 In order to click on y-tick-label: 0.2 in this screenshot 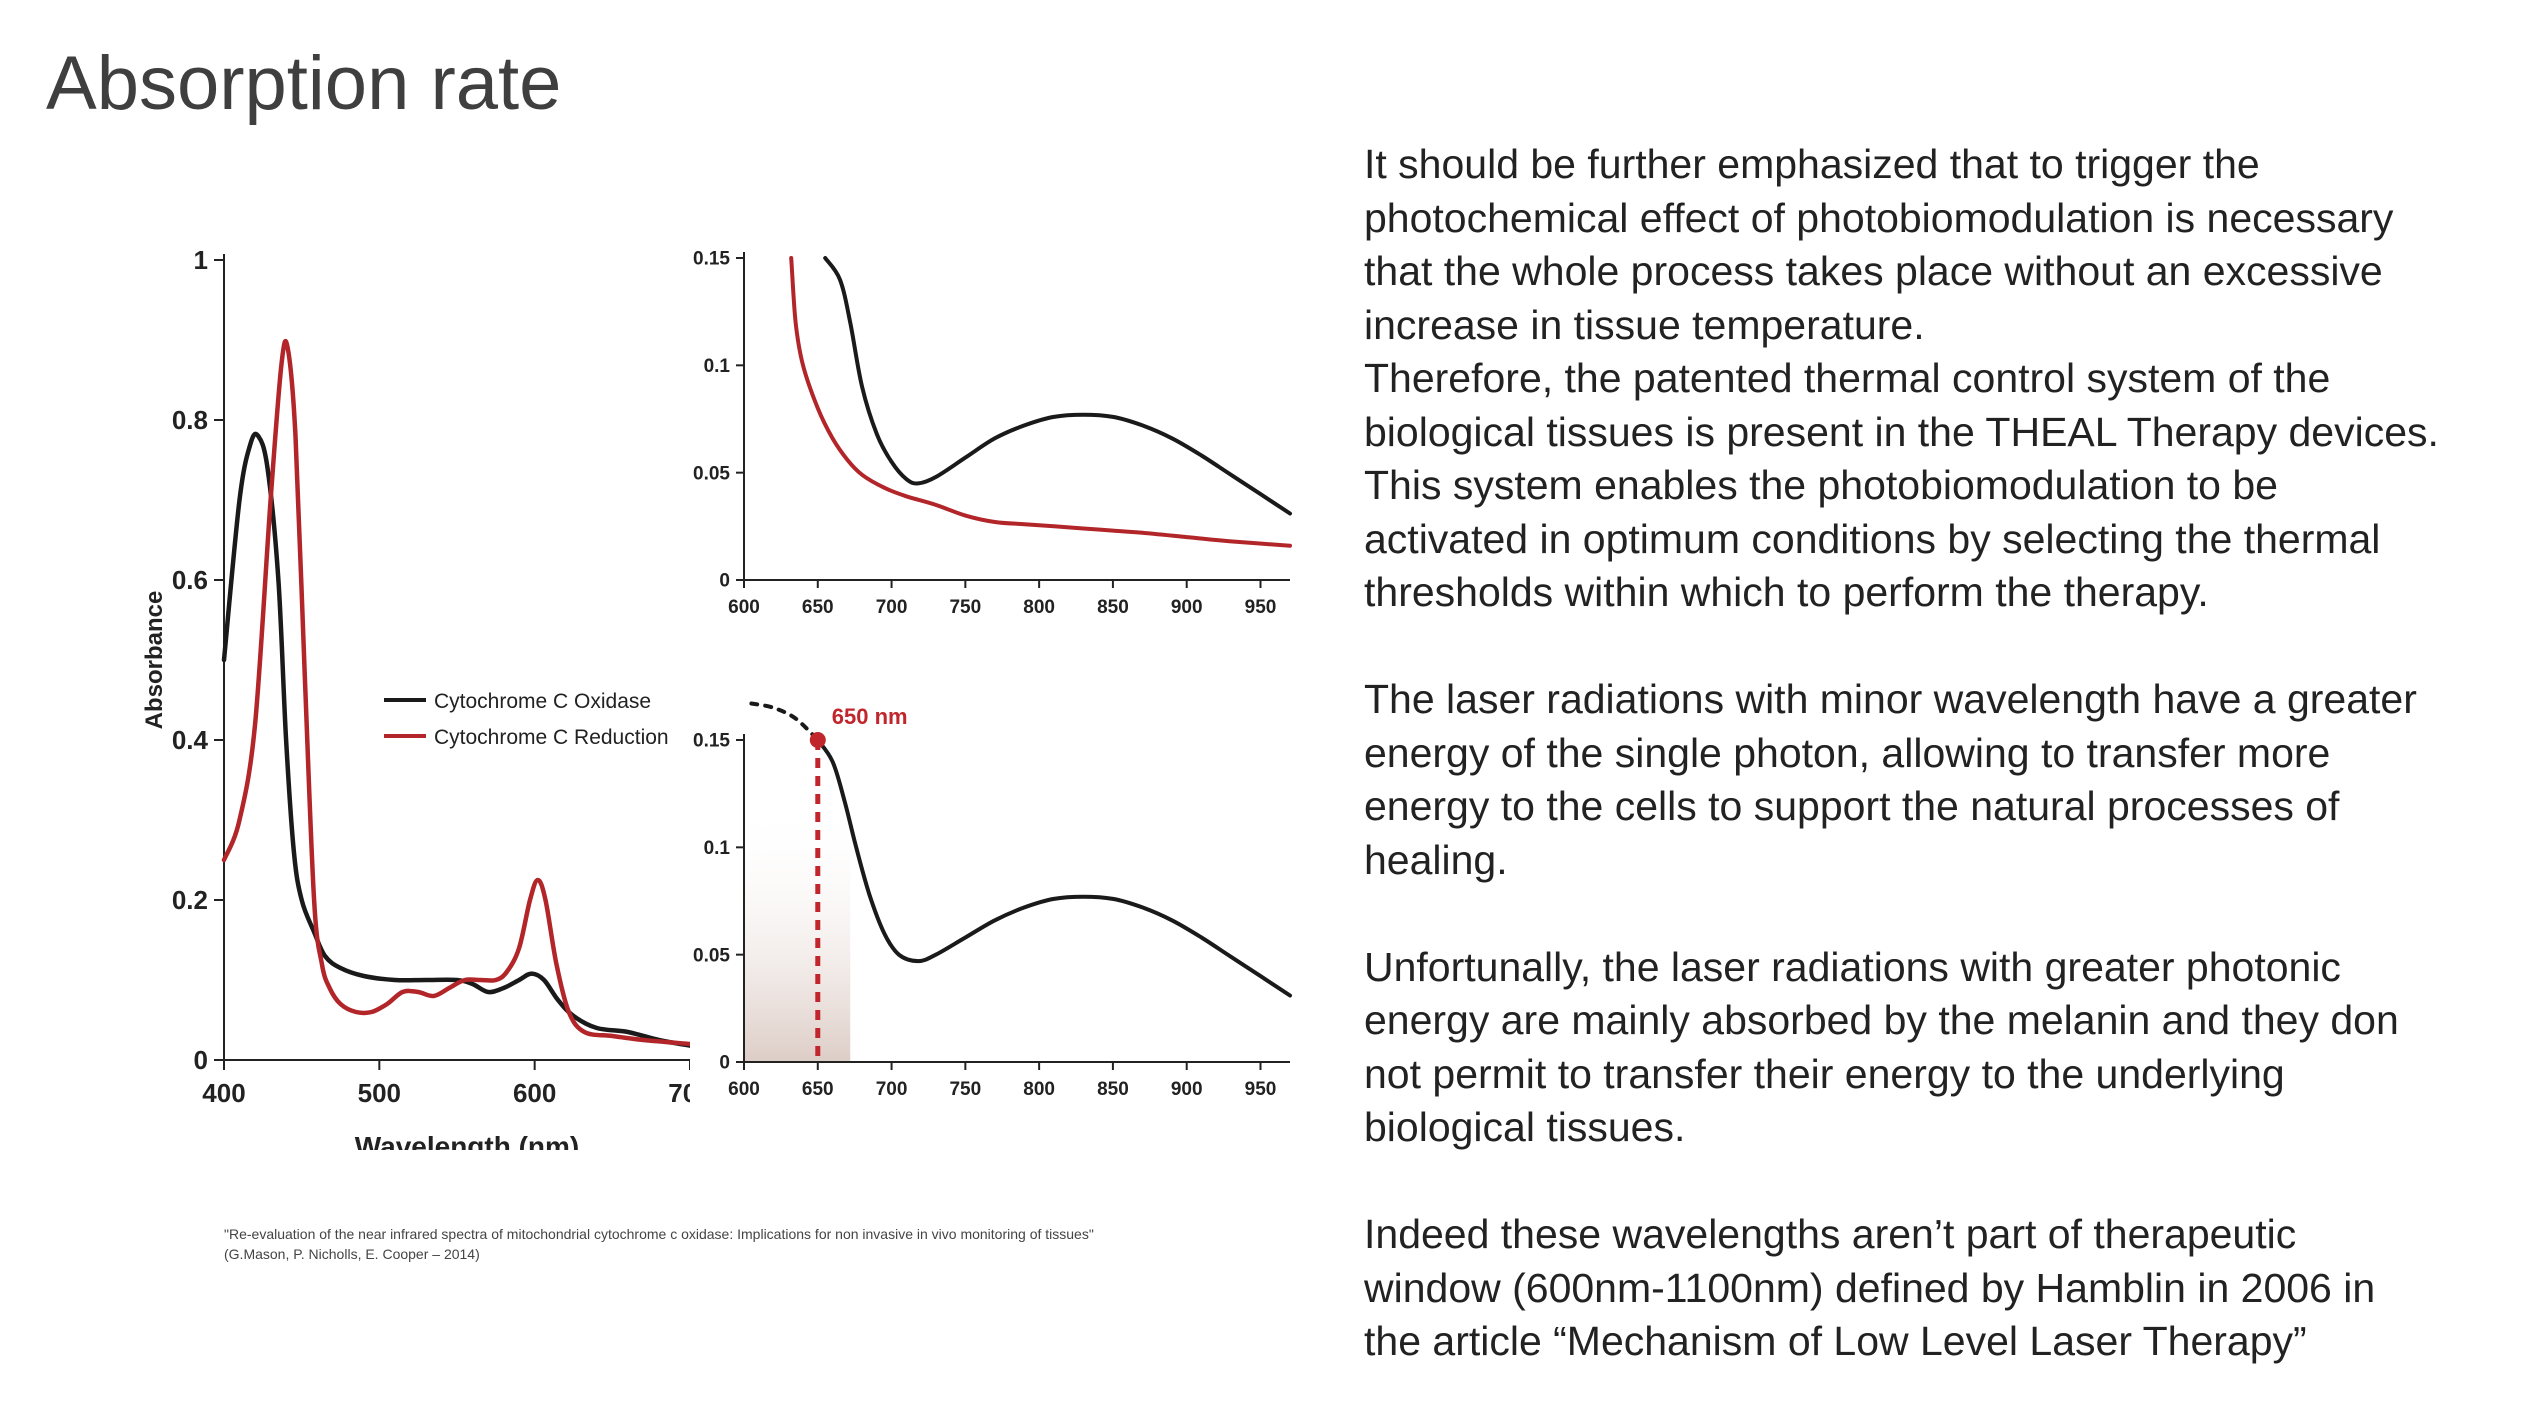, I will do `click(190, 900)`.